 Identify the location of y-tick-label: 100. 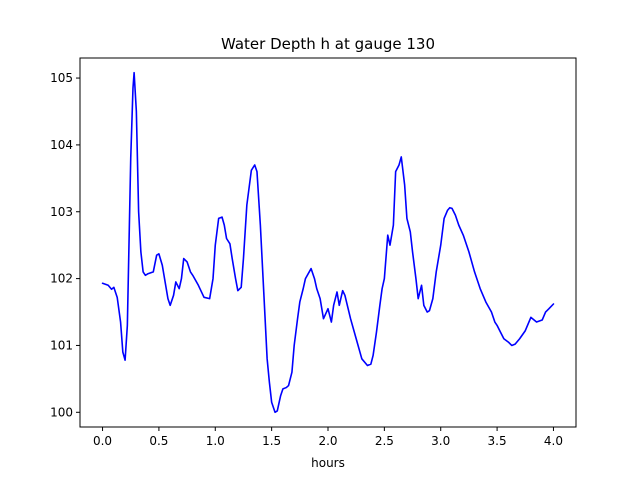
(61, 412).